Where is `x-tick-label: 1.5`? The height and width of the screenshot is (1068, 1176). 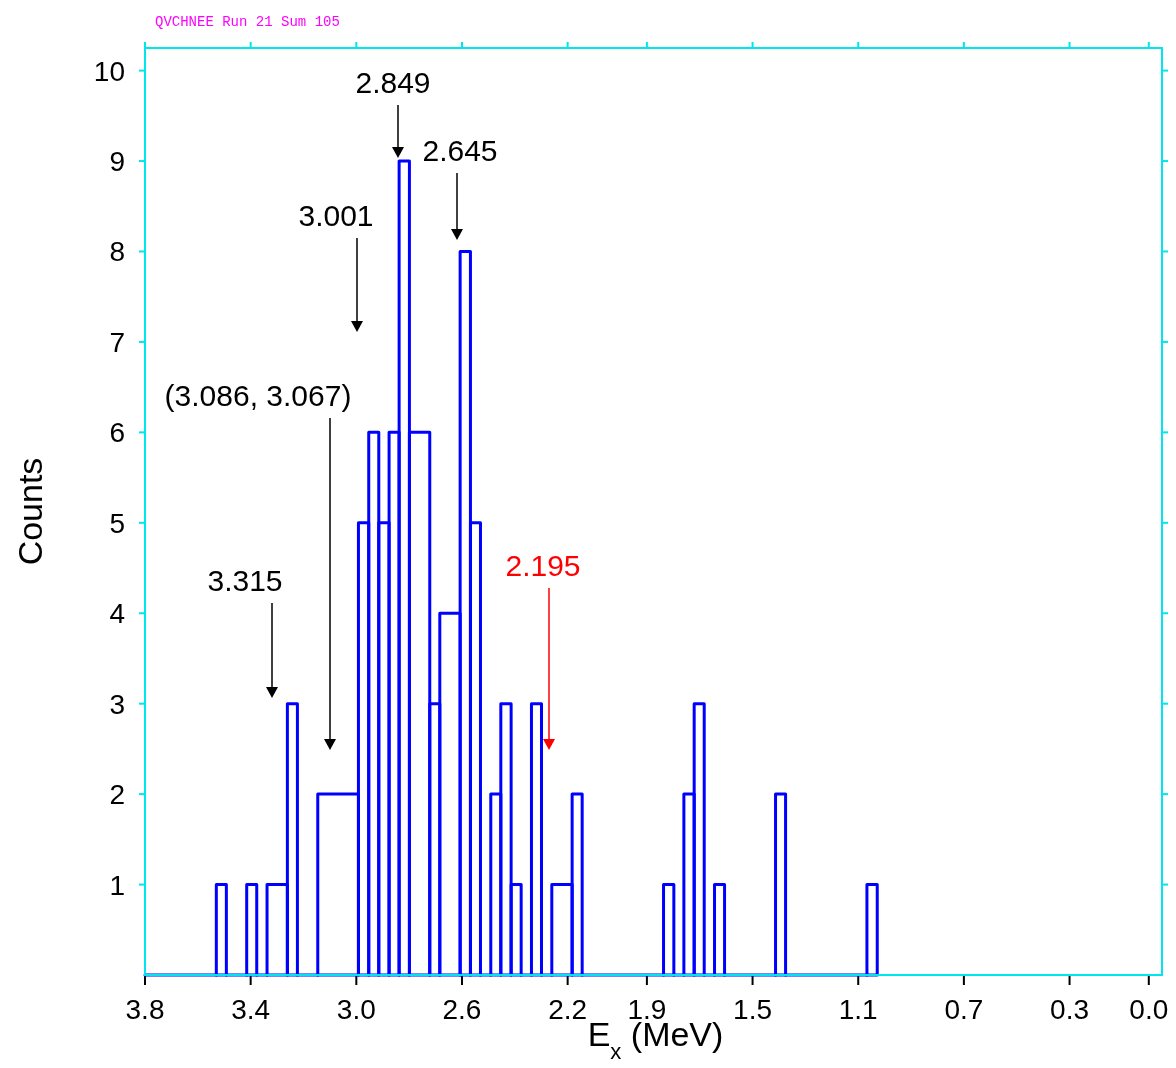
x-tick-label: 1.5 is located at coordinates (753, 1009).